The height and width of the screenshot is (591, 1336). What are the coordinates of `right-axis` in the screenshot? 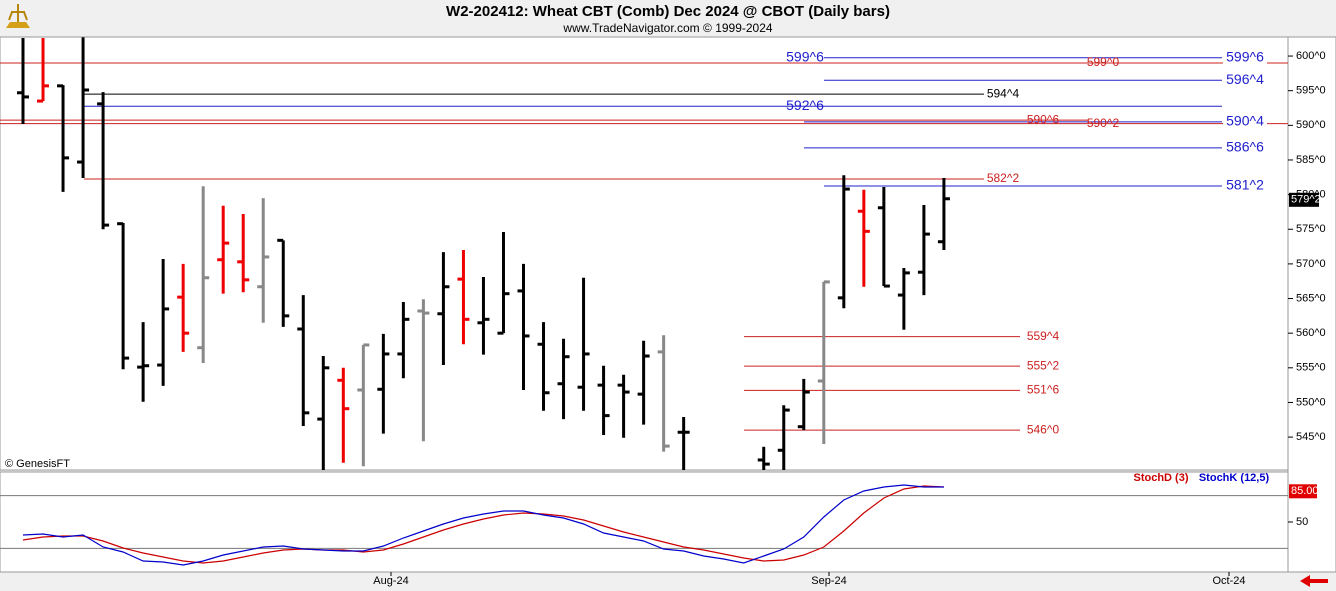 It's located at (1311, 304).